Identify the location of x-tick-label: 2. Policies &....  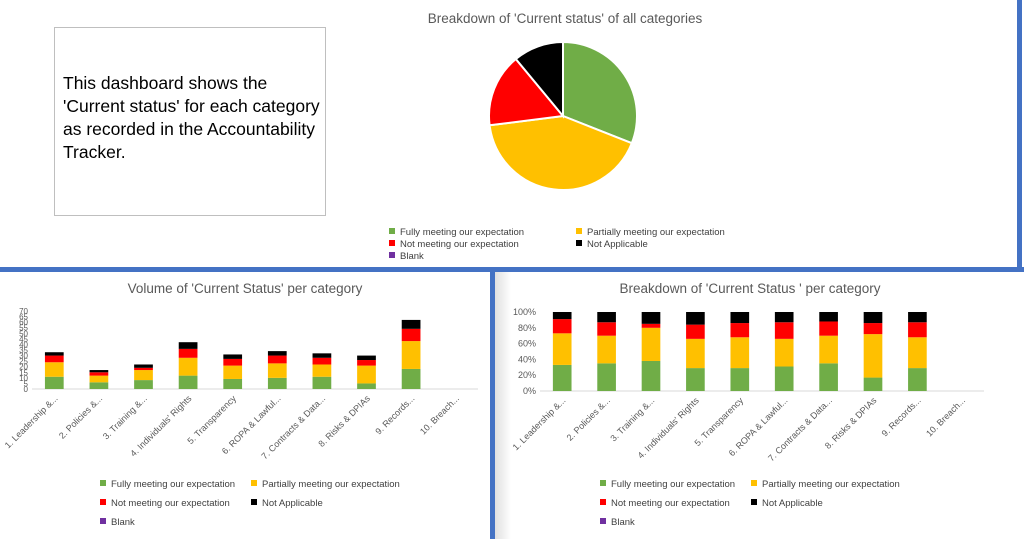
(588, 418).